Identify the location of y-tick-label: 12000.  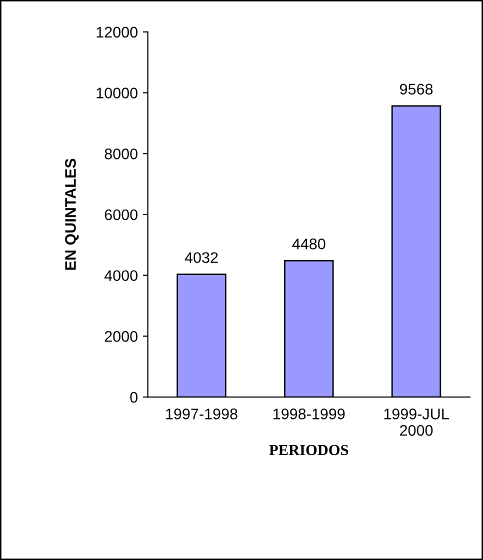
(117, 32).